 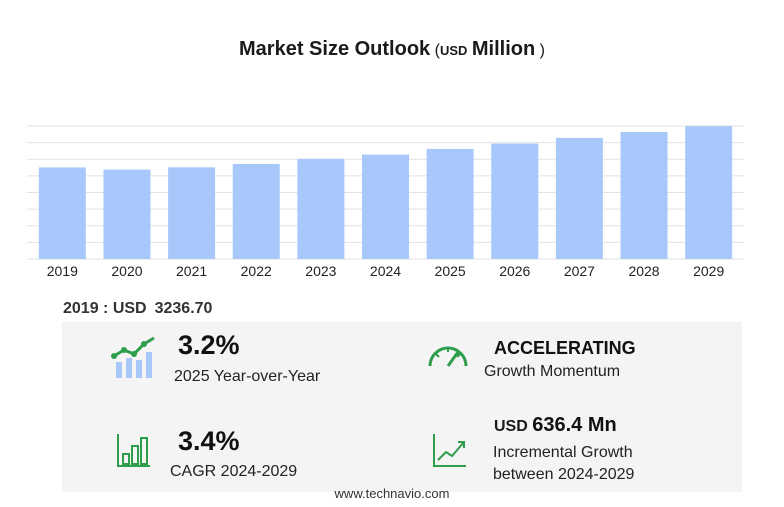 What do you see at coordinates (133, 450) in the screenshot?
I see `bar-chart-growth-icon` at bounding box center [133, 450].